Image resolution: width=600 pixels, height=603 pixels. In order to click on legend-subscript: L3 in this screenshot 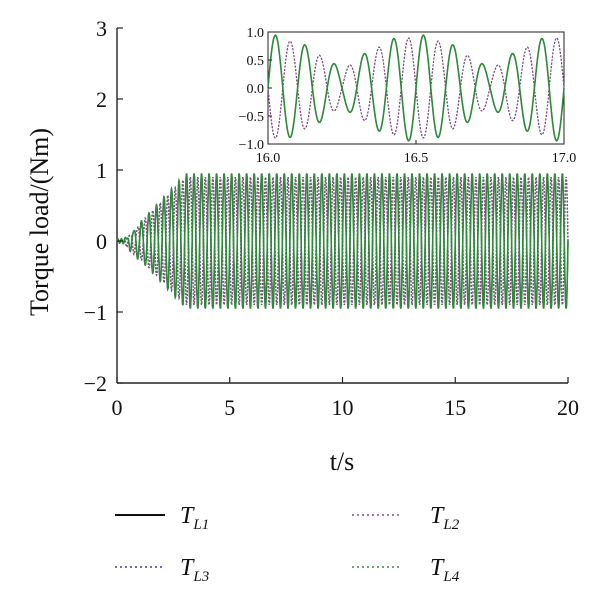, I will do `click(200, 577)`.